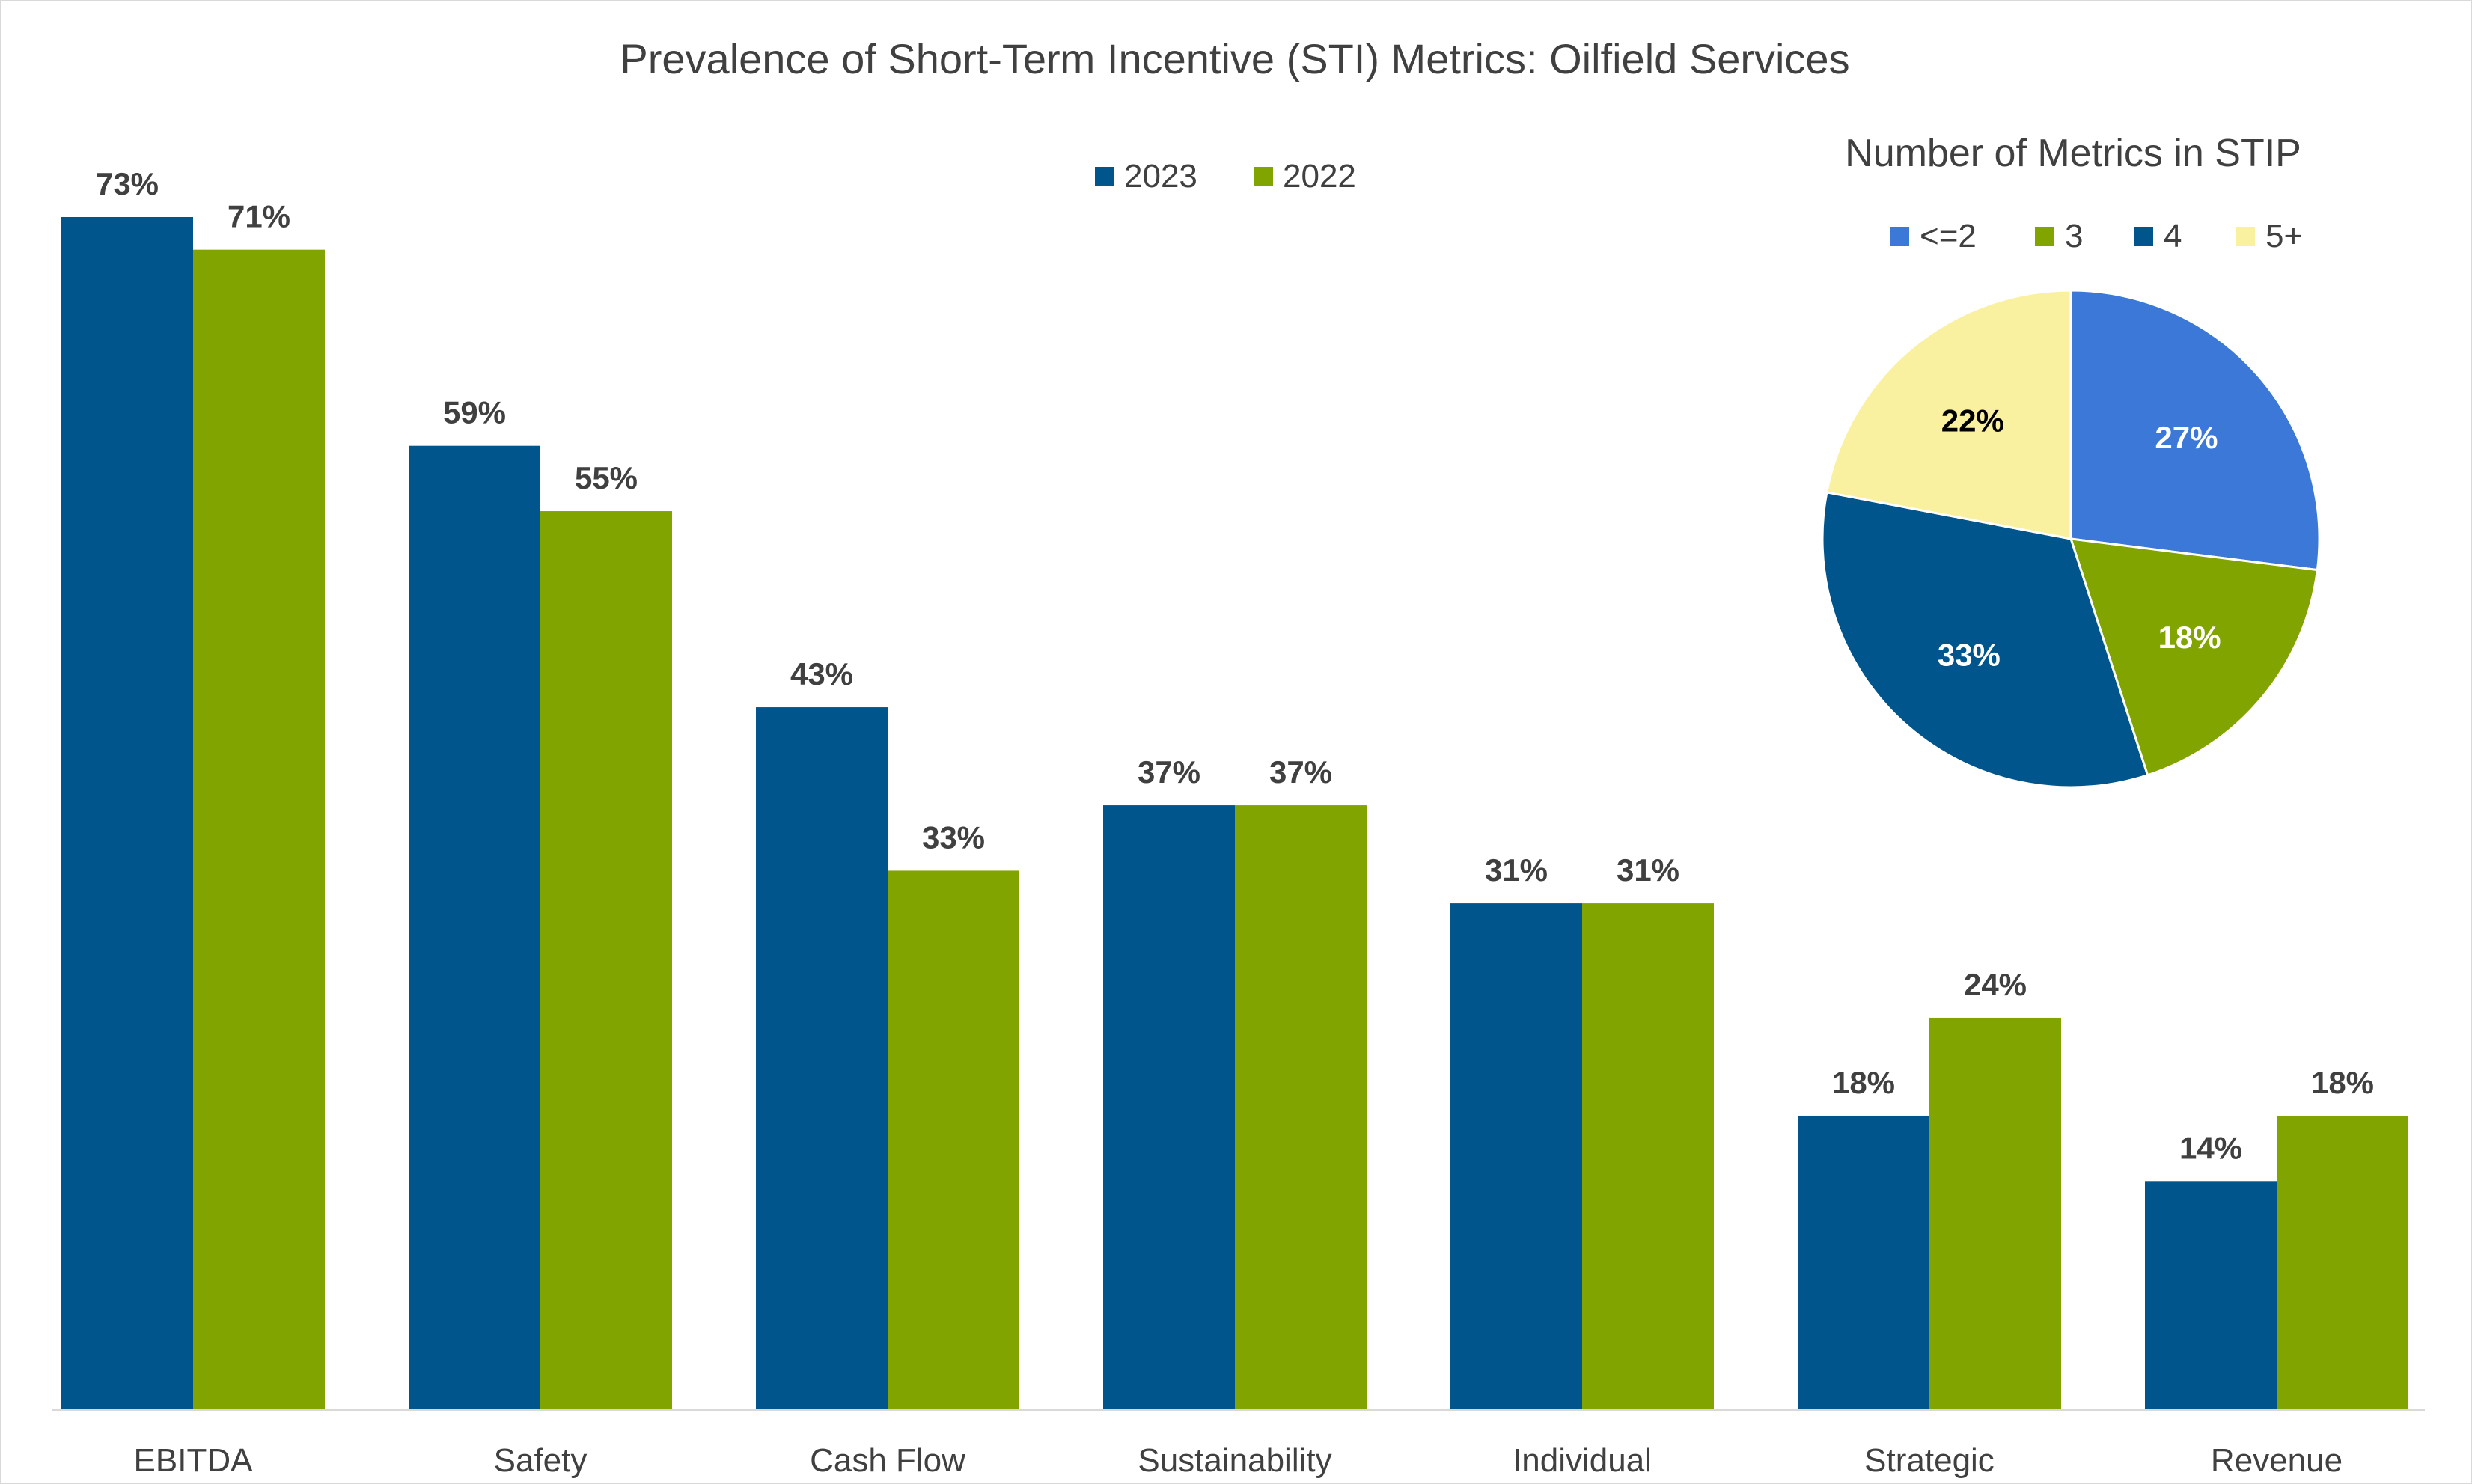 This screenshot has height=1484, width=2472. Describe the element at coordinates (474, 412) in the screenshot. I see `data-label-safety-2023: 59%` at that location.